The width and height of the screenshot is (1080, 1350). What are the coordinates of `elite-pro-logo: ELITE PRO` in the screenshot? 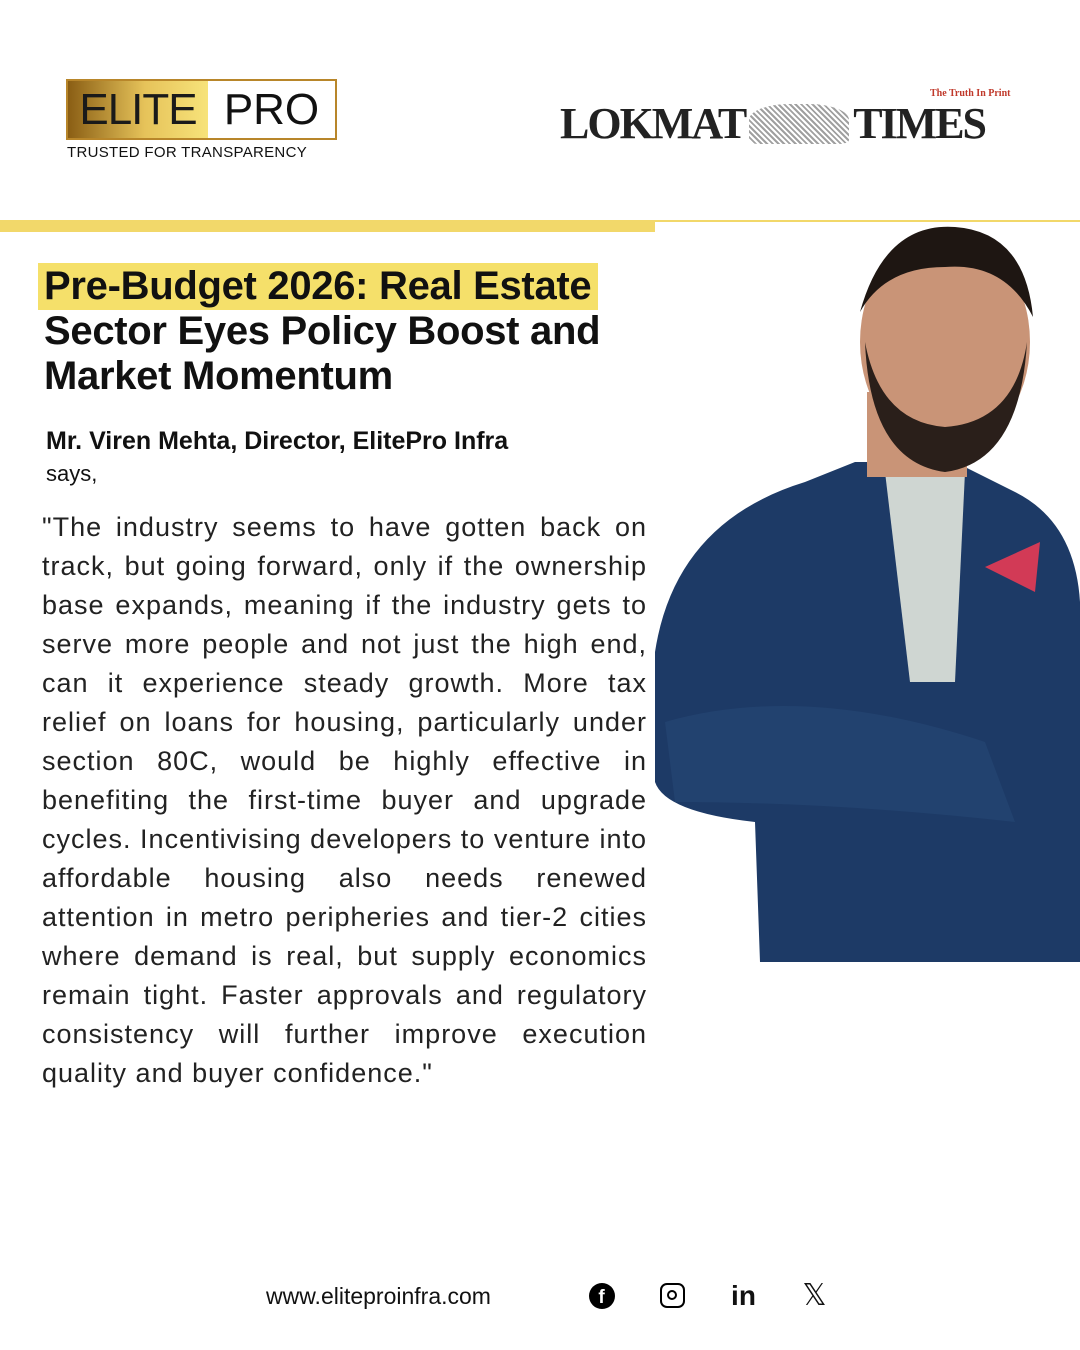 It's located at (201, 109).